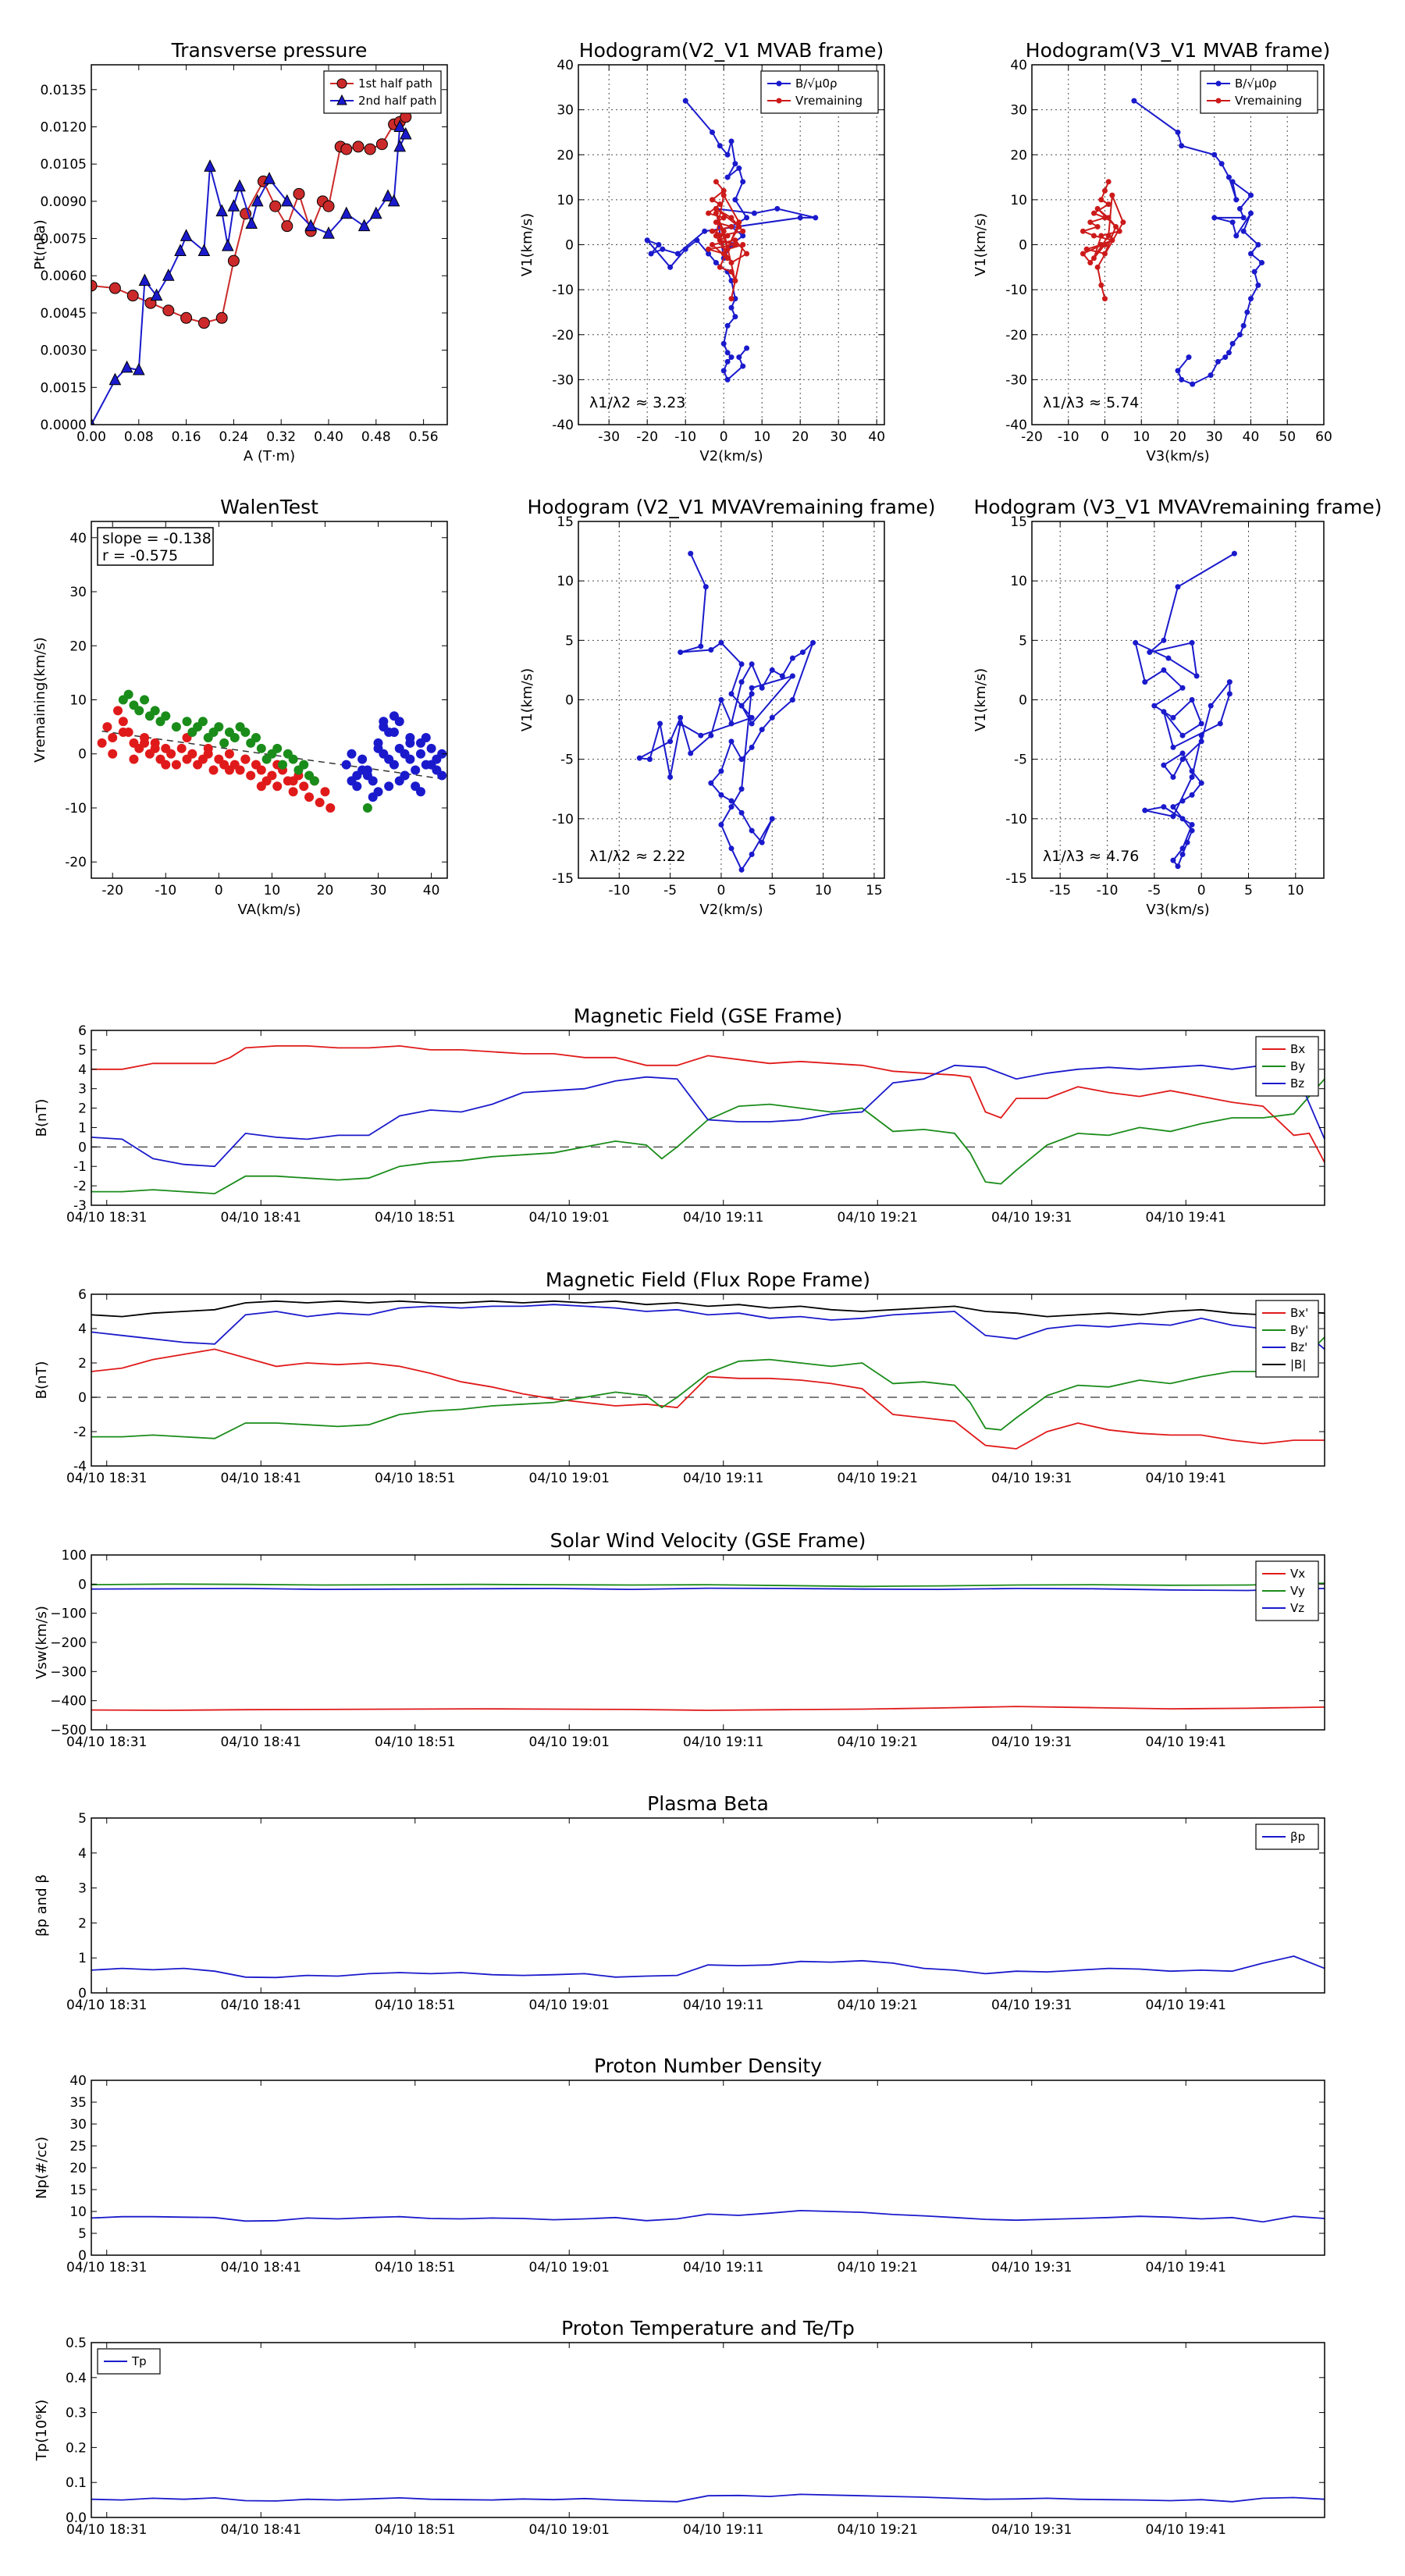  I want to click on x-tick-label: 04/10 19:21, so click(878, 2005).